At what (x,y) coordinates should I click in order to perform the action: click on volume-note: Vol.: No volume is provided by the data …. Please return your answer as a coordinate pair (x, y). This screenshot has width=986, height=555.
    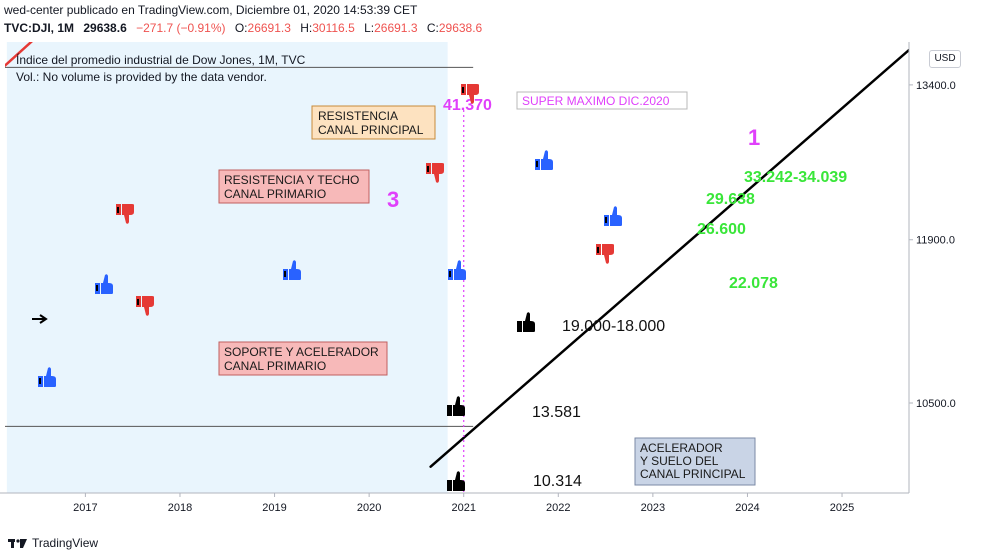
    Looking at the image, I should click on (141, 77).